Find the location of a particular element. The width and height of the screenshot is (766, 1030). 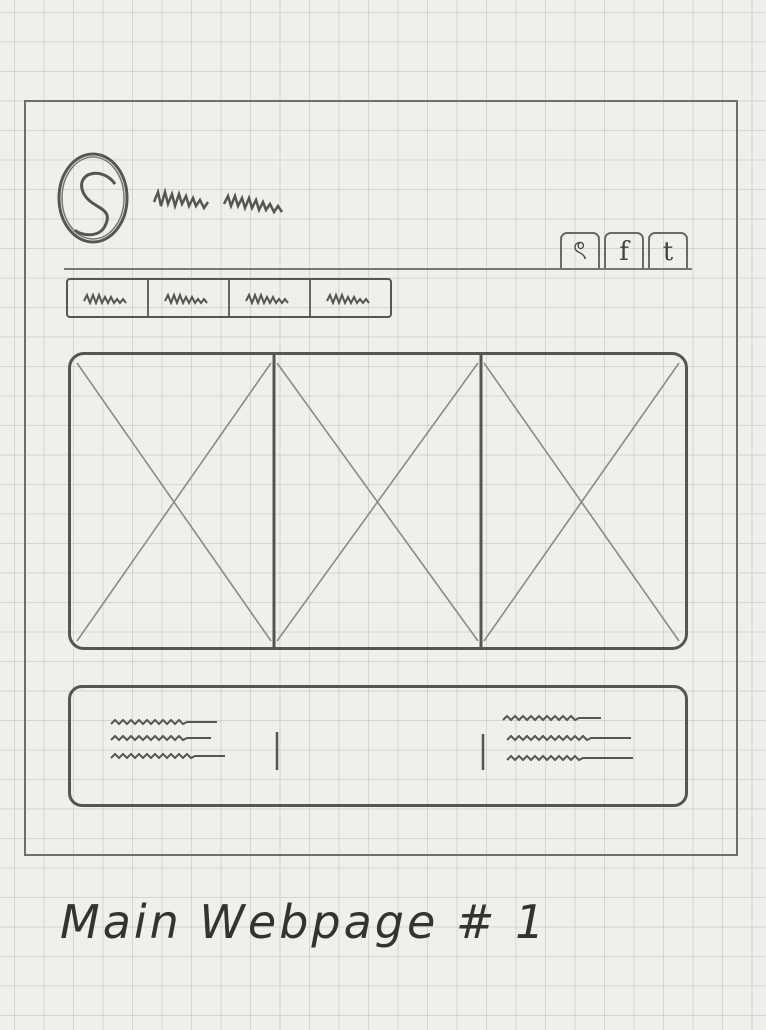

footer is located at coordinates (378, 746).